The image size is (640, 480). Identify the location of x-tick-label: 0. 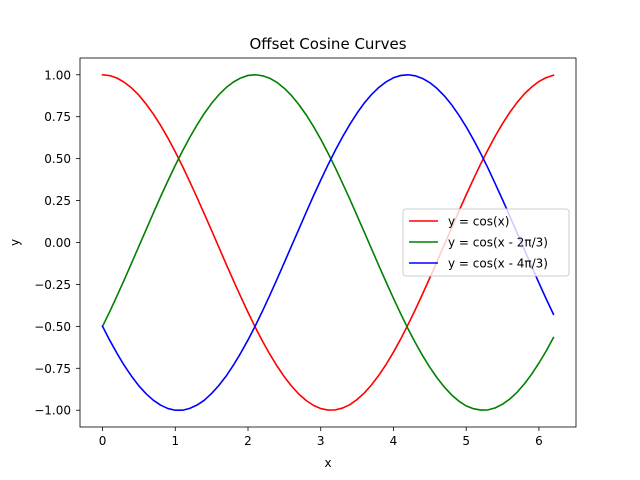
(103, 441).